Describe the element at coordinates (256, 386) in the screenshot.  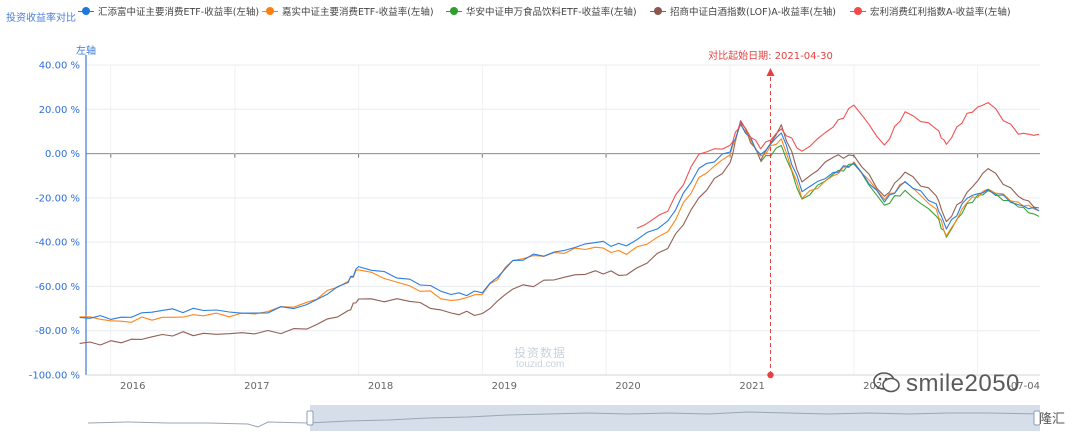
I see `x-tick-label: 2017` at that location.